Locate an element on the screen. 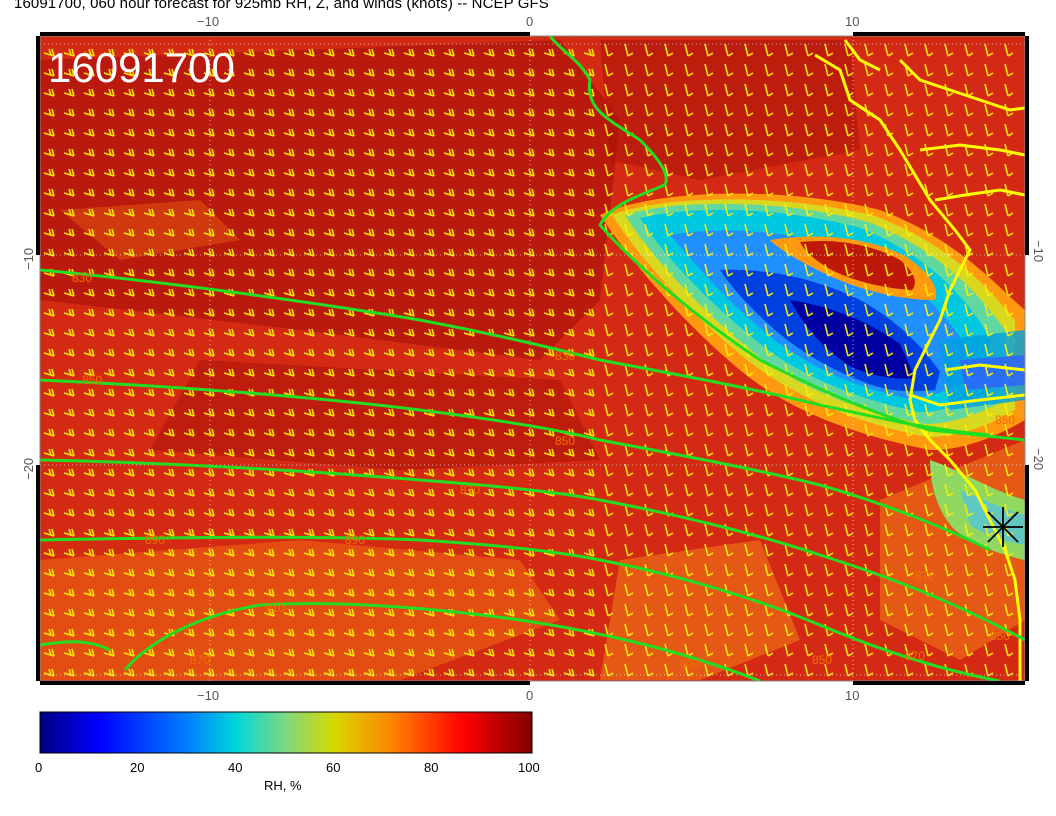  colorbar-tick: 60 is located at coordinates (333, 767).